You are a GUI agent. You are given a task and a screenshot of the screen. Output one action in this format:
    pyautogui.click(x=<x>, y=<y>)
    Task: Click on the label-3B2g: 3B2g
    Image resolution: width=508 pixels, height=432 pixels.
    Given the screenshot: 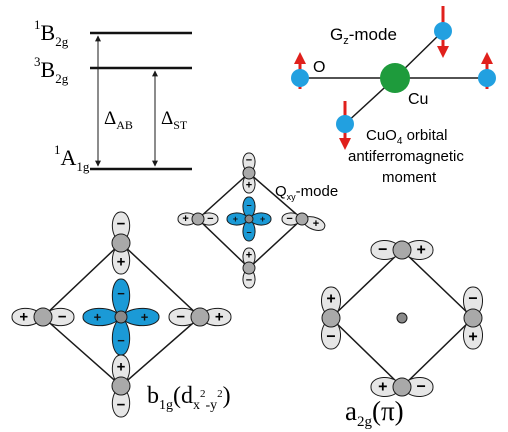 What is the action you would take?
    pyautogui.click(x=51, y=70)
    